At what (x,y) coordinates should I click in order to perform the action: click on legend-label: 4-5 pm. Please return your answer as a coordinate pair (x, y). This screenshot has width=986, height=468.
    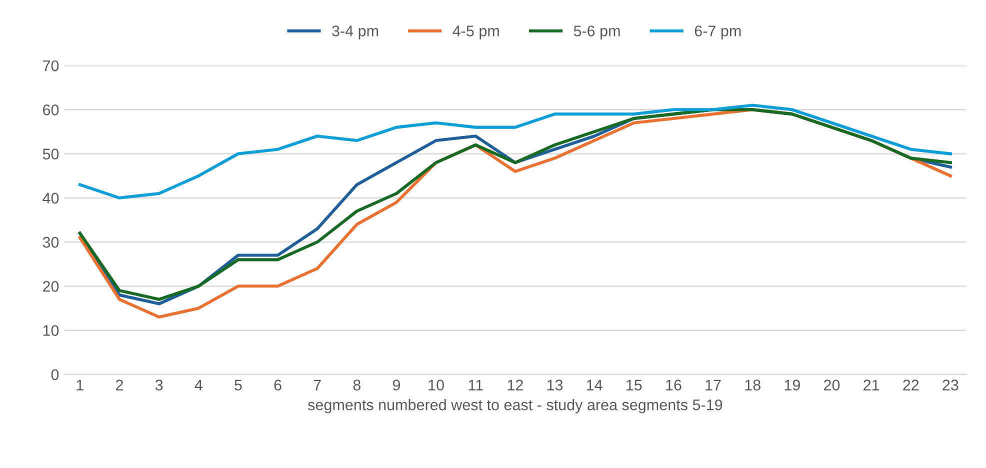
    Looking at the image, I should click on (475, 33).